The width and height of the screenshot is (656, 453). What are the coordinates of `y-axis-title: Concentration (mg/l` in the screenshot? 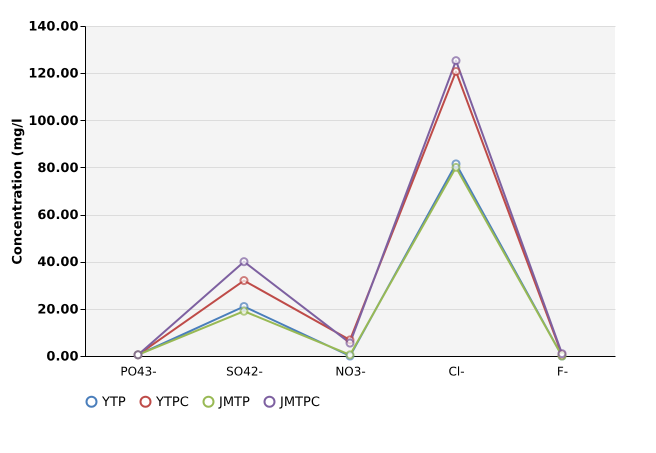 It's located at (18, 191).